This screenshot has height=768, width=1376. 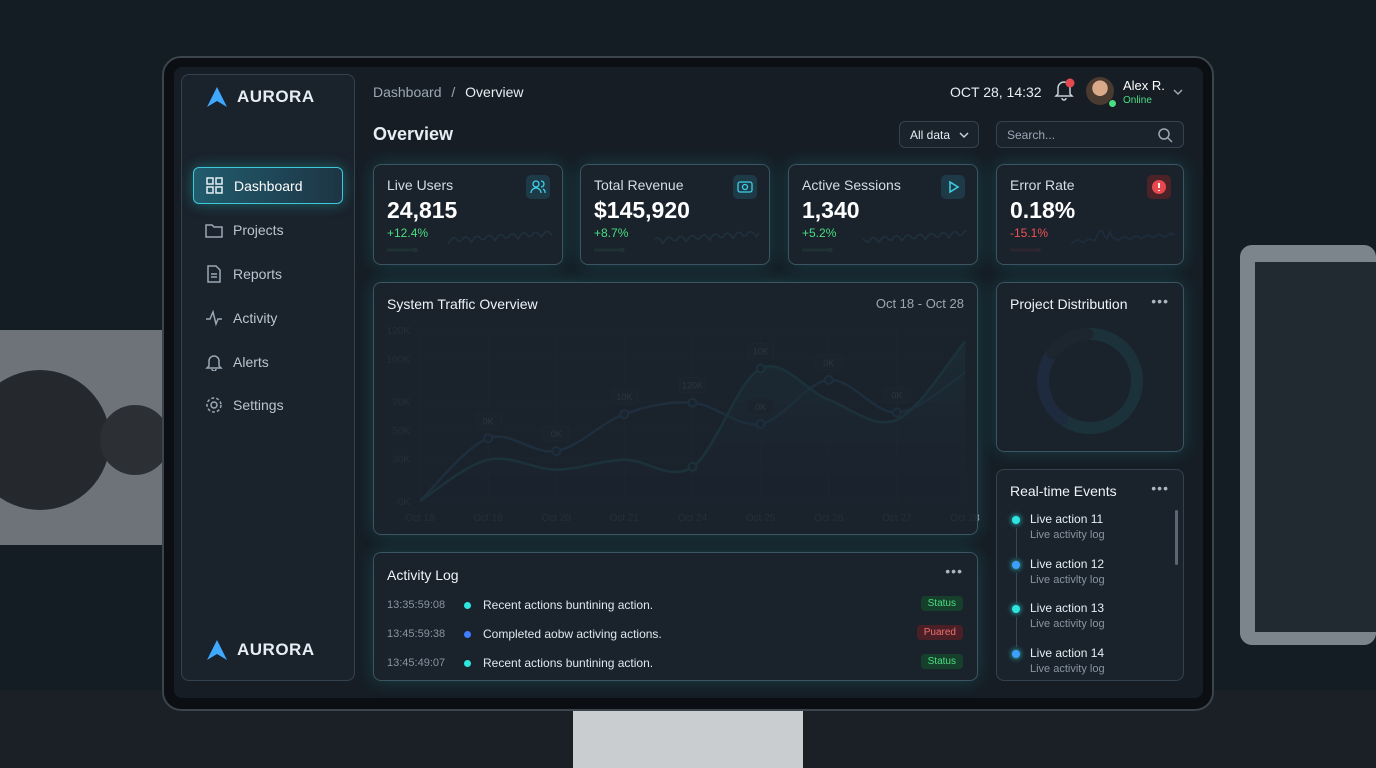 What do you see at coordinates (1067, 579) in the screenshot?
I see `event-detail: Live activlty log` at bounding box center [1067, 579].